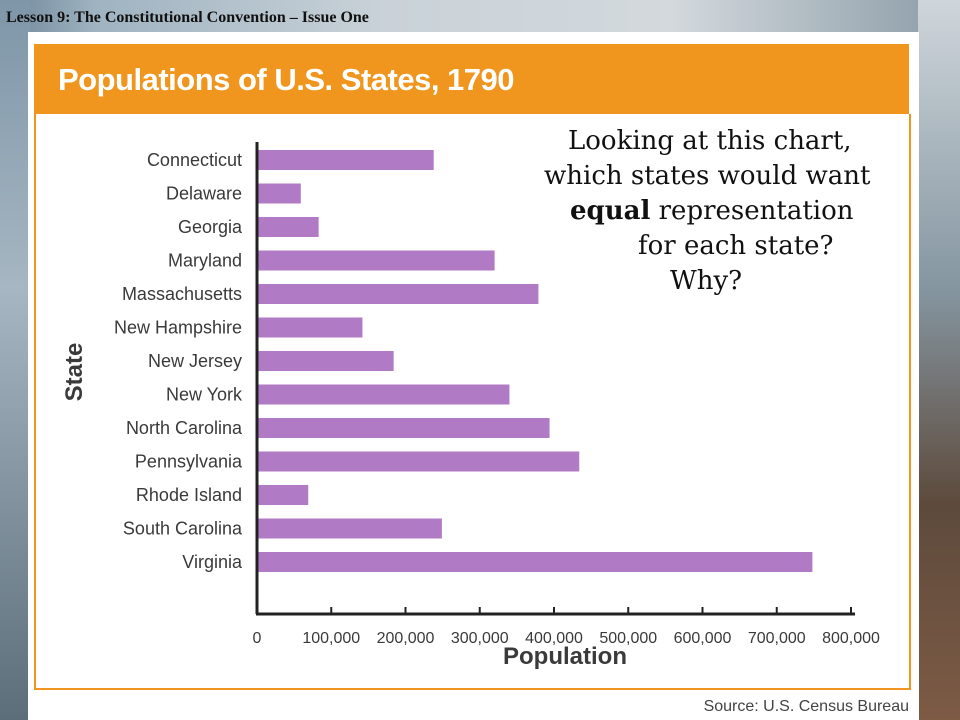  What do you see at coordinates (74, 372) in the screenshot?
I see `y-axis-title: State` at bounding box center [74, 372].